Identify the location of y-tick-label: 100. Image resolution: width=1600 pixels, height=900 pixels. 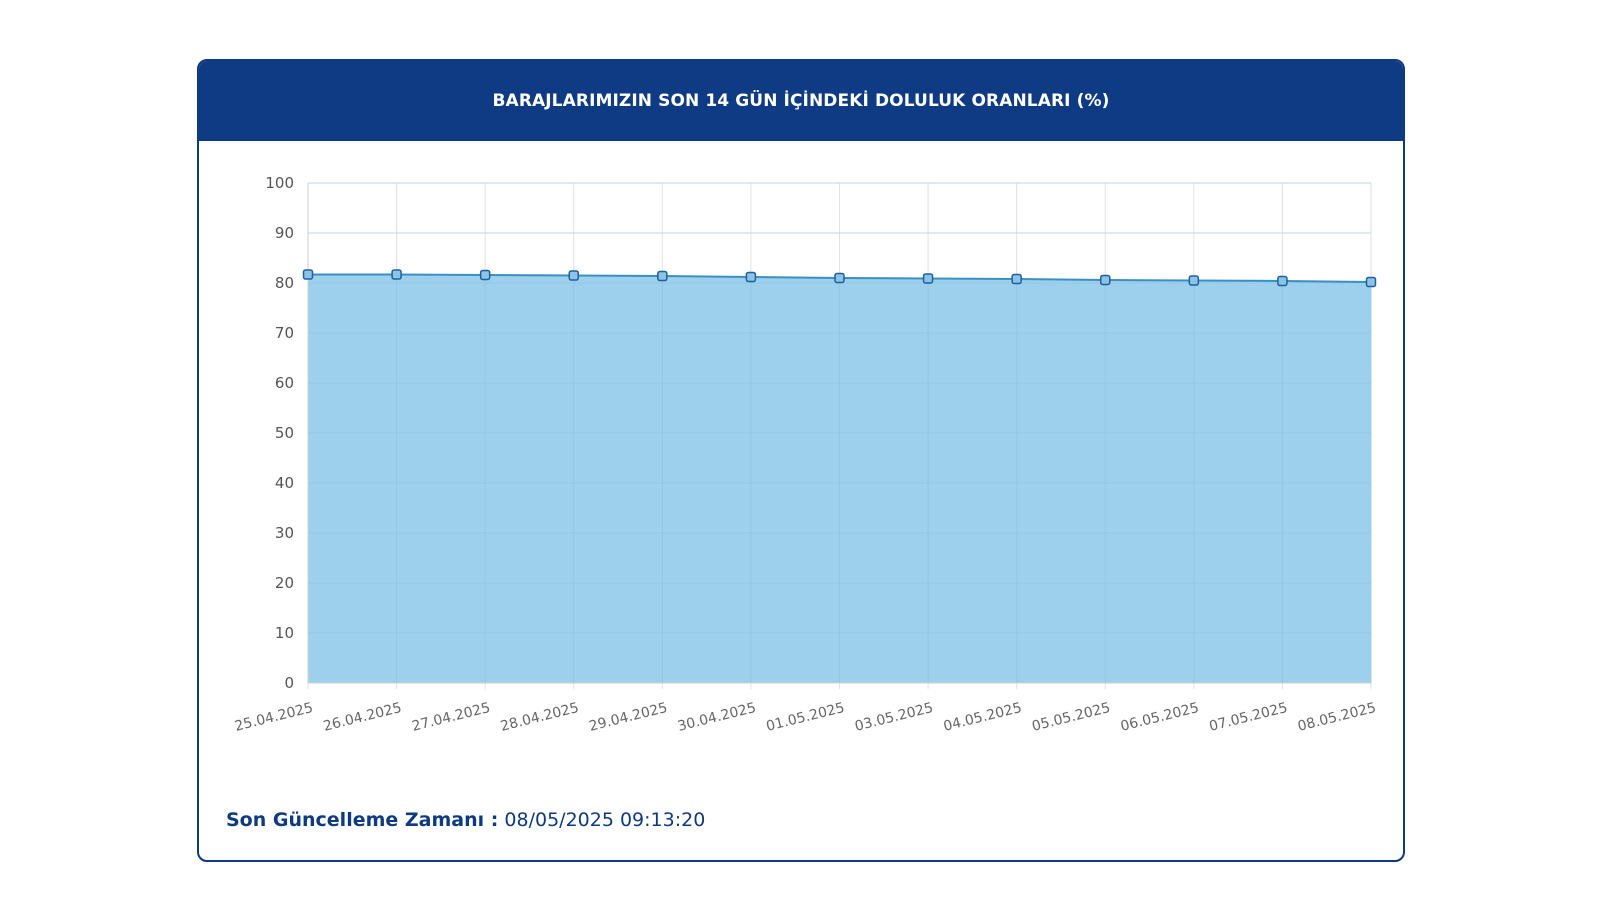
(279, 183).